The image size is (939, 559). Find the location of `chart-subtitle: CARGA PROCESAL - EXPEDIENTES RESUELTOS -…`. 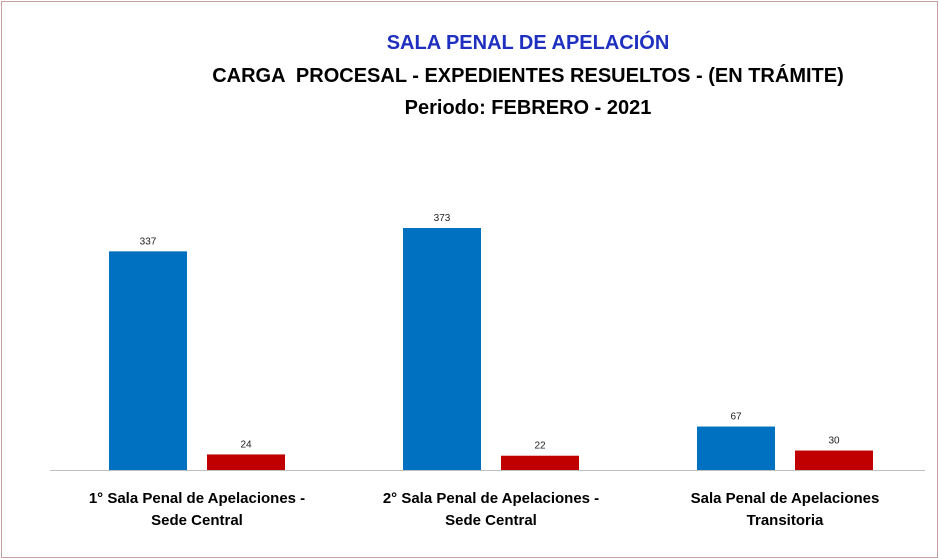

chart-subtitle: CARGA PROCESAL - EXPEDIENTES RESUELTOS -… is located at coordinates (528, 75).